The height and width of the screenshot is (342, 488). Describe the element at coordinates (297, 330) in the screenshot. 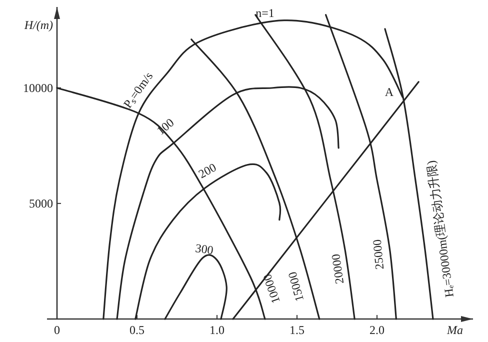

I see `x-tick-label: 1.5` at that location.